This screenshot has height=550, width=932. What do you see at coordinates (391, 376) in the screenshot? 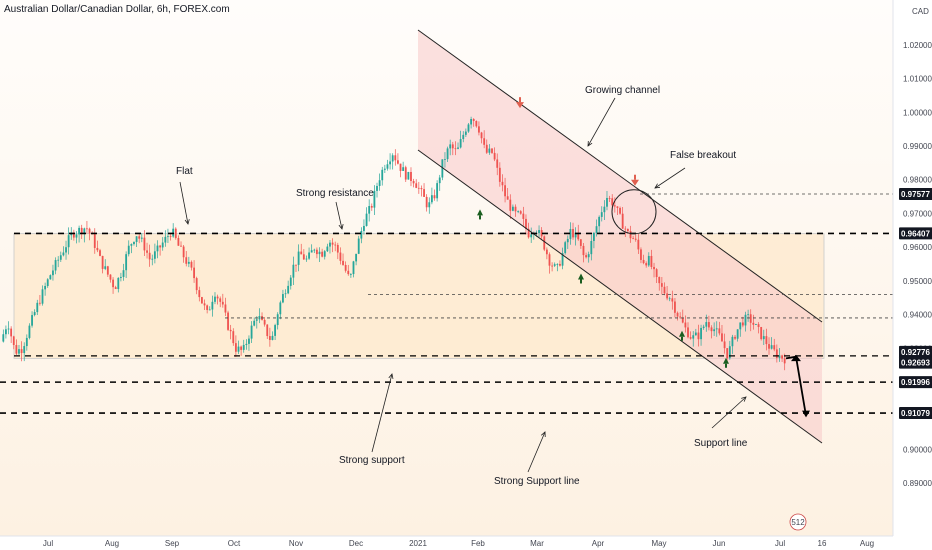
I see `strong-support-pointer-head` at bounding box center [391, 376].